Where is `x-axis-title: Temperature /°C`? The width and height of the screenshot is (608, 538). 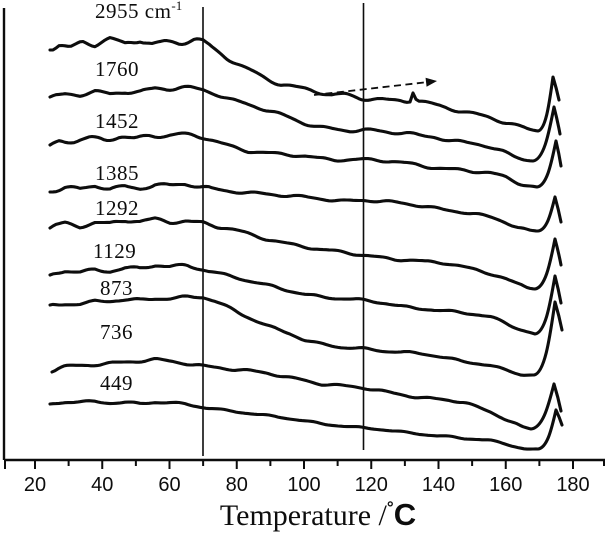
x-axis-title: Temperature /°C is located at coordinates (318, 515).